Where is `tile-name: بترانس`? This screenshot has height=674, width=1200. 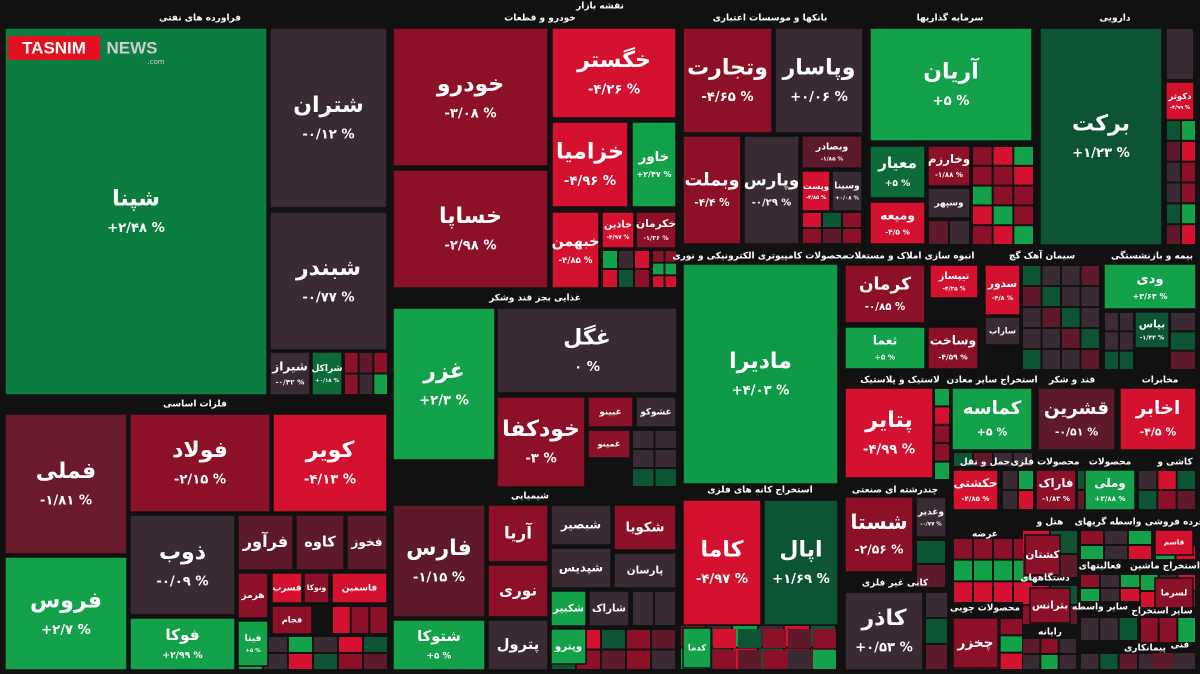 tile-name: بترانس is located at coordinates (1050, 606).